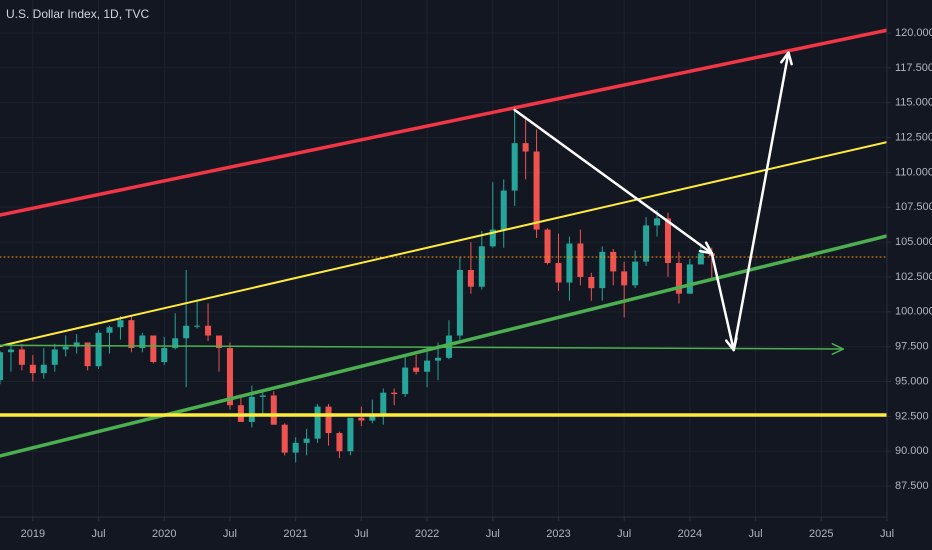  I want to click on y-tick-label: 95.000, so click(912, 381).